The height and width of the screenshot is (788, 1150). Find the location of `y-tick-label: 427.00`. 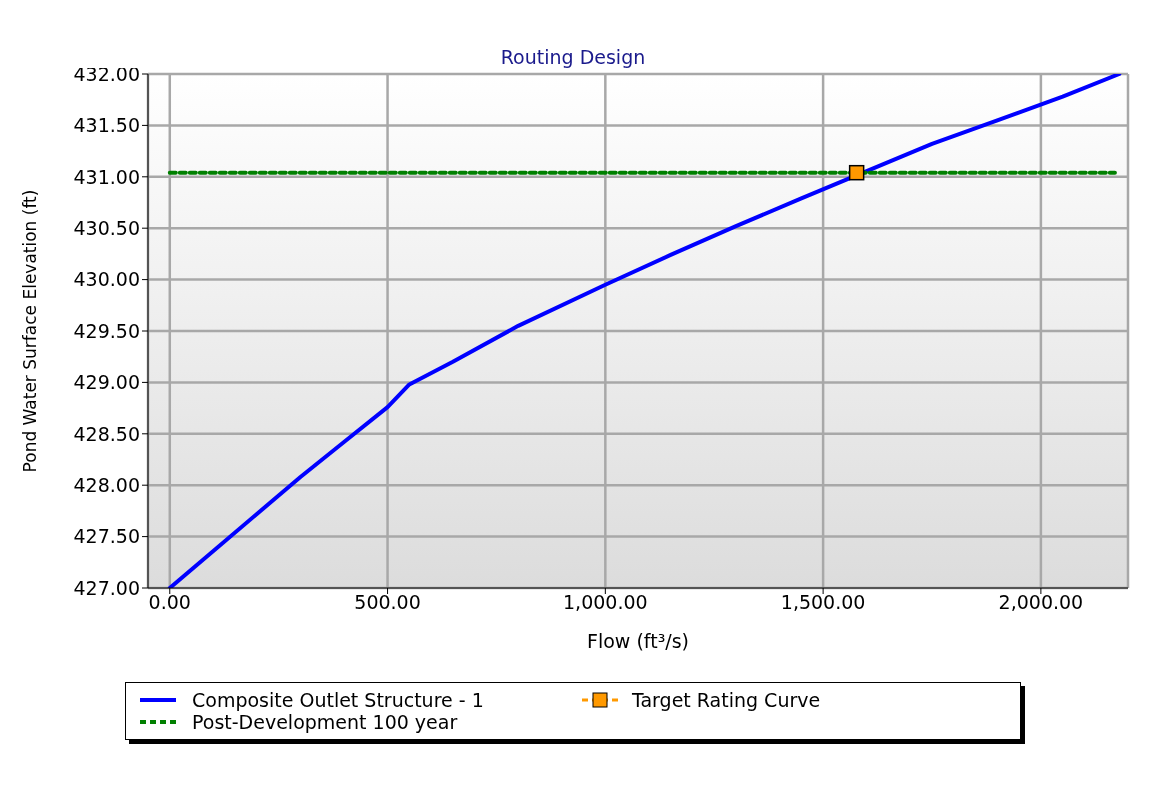

y-tick-label: 427.00 is located at coordinates (106, 587).